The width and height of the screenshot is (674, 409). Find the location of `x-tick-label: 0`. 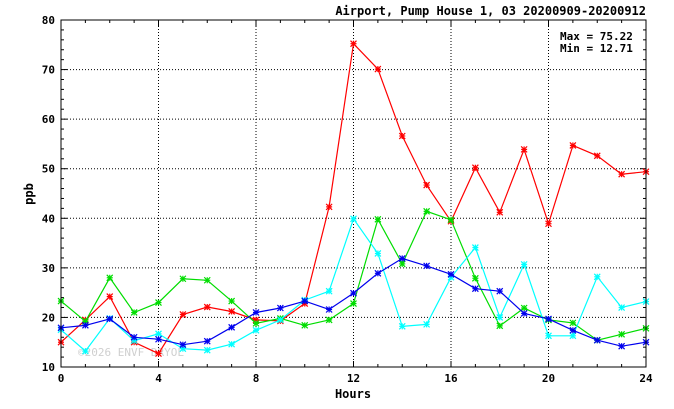

x-tick-label: 0 is located at coordinates (61, 378).